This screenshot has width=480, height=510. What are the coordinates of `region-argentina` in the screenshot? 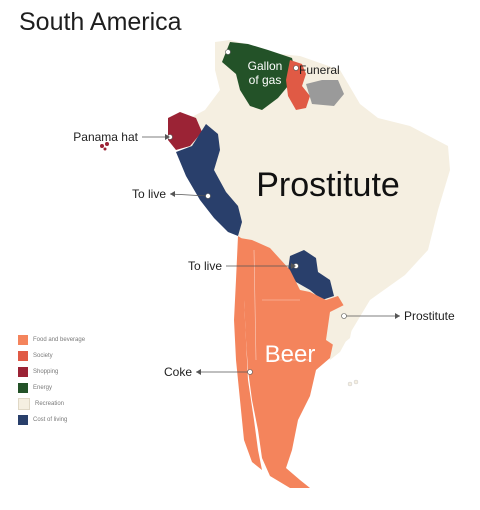 It's located at (292, 363).